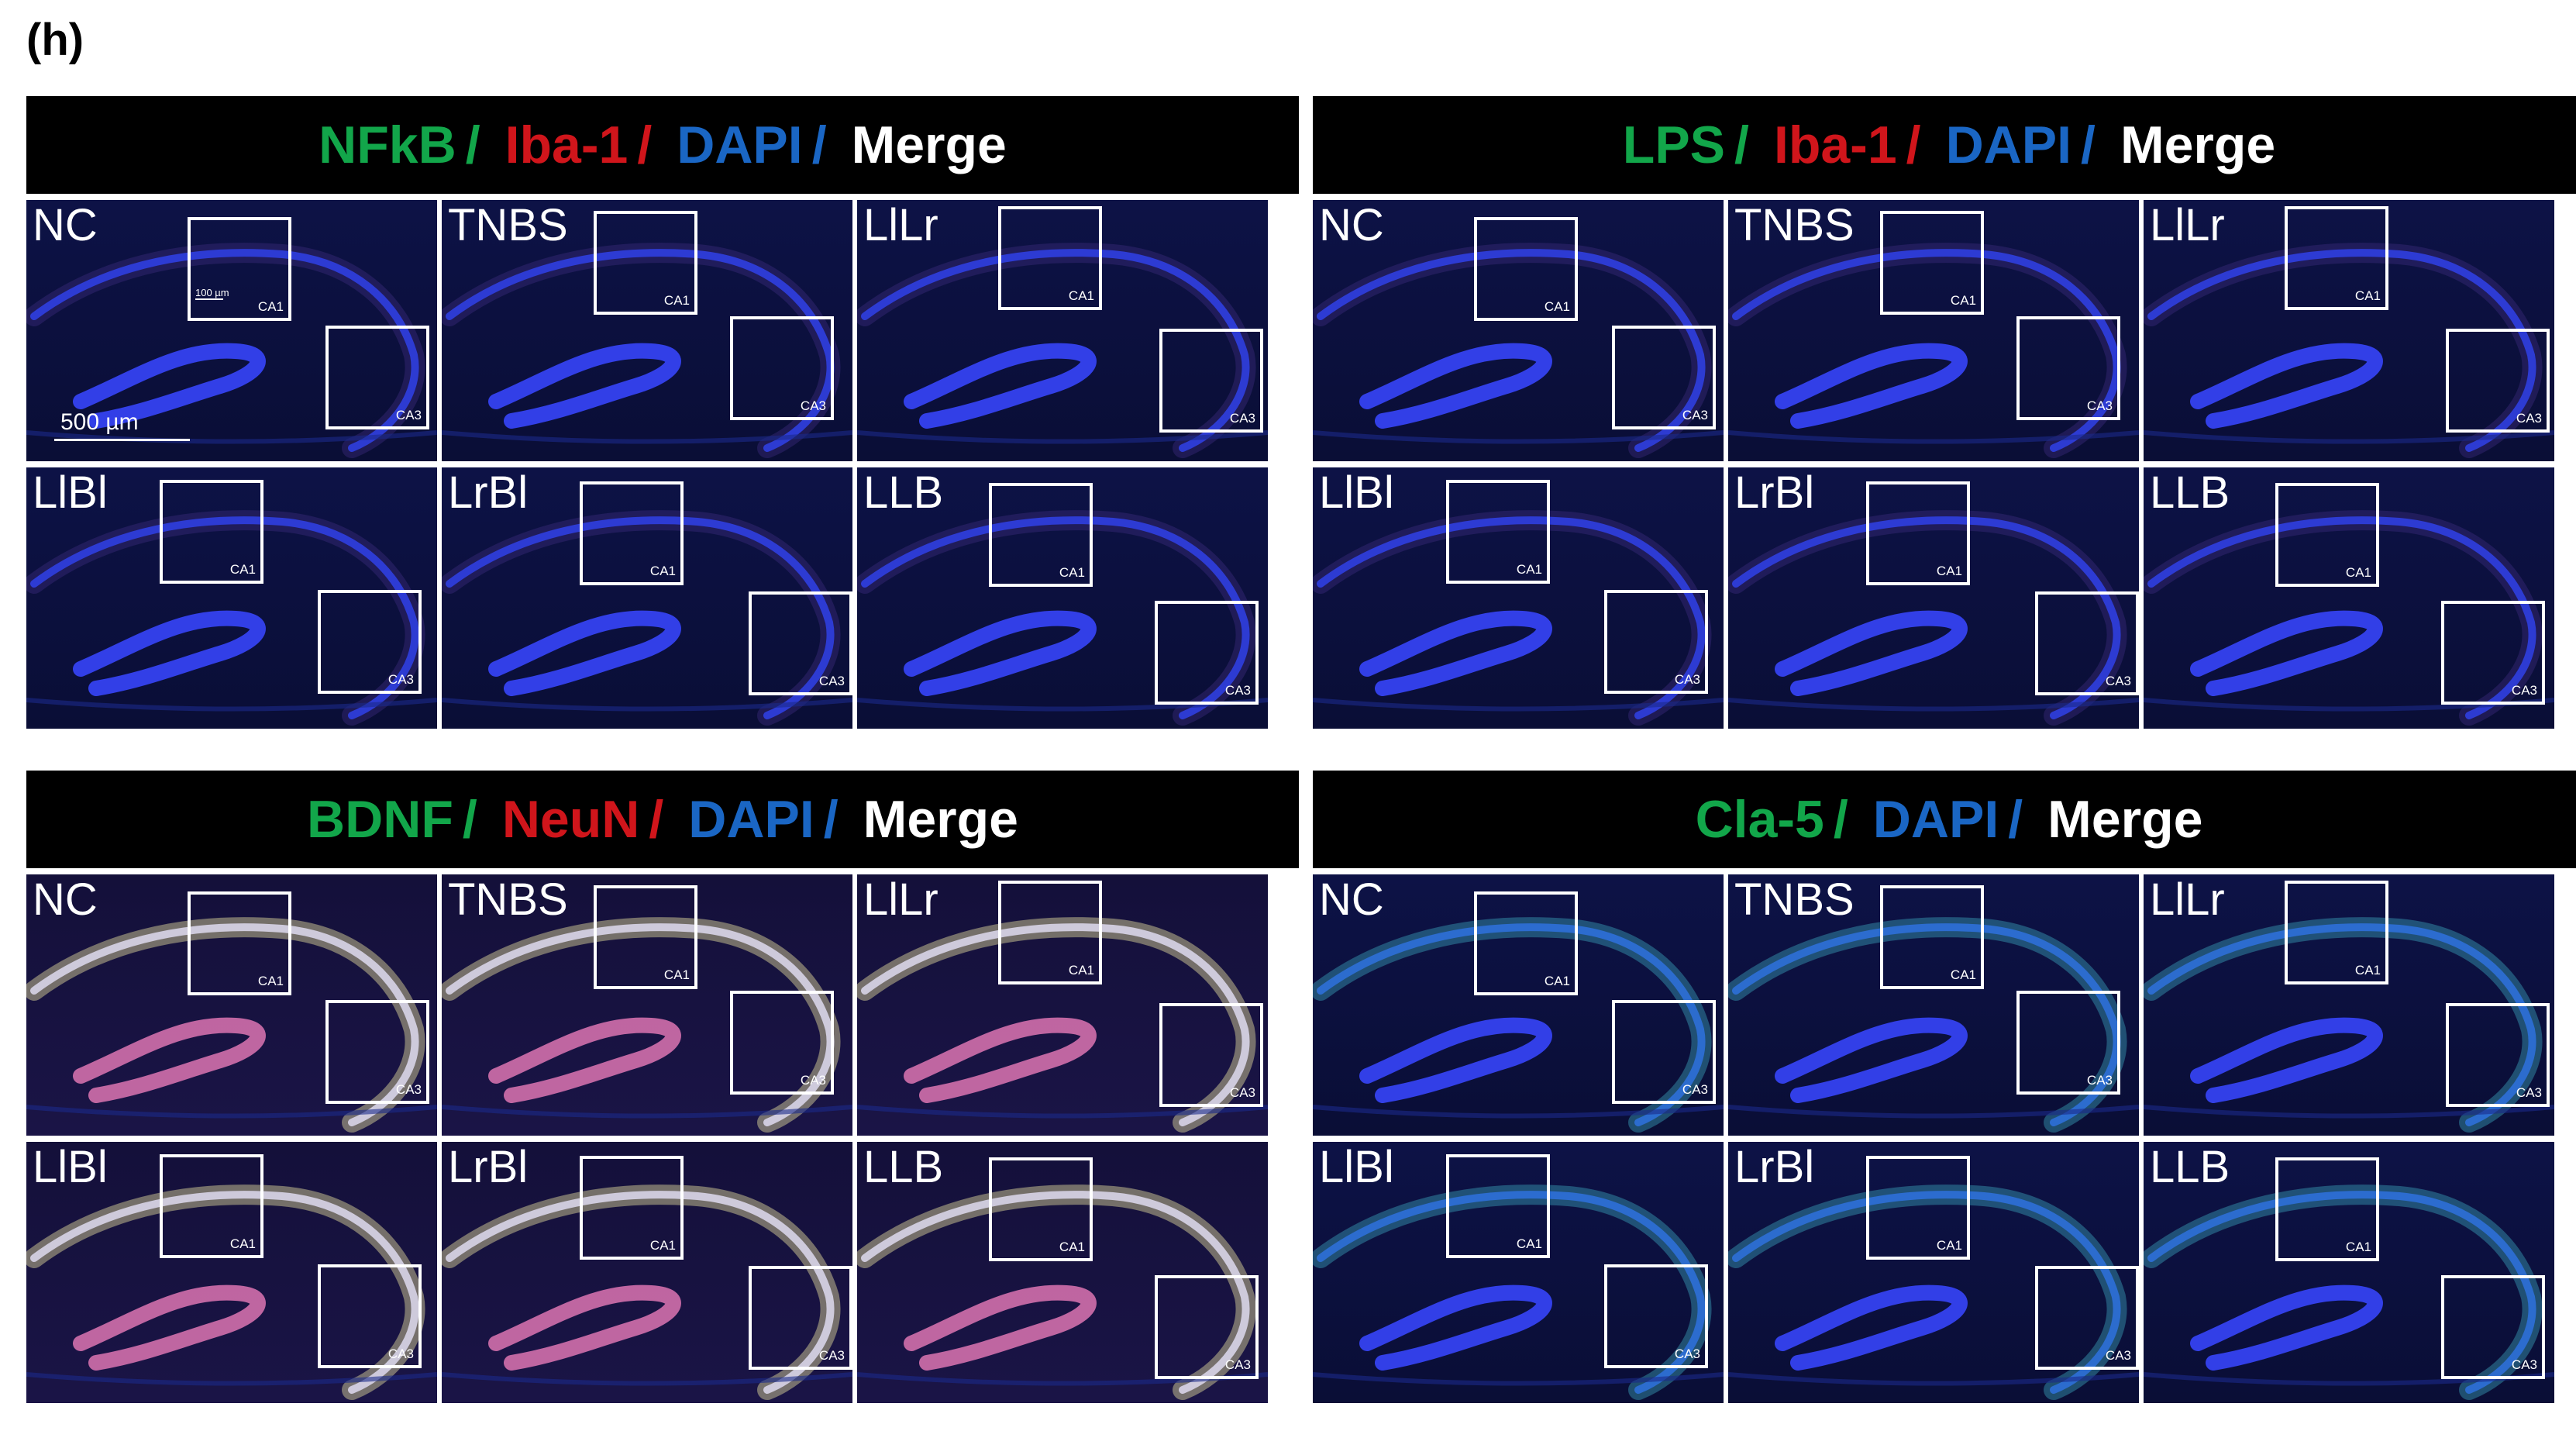 This screenshot has height=1431, width=2576. What do you see at coordinates (570, 820) in the screenshot?
I see `header-label: NeuN` at bounding box center [570, 820].